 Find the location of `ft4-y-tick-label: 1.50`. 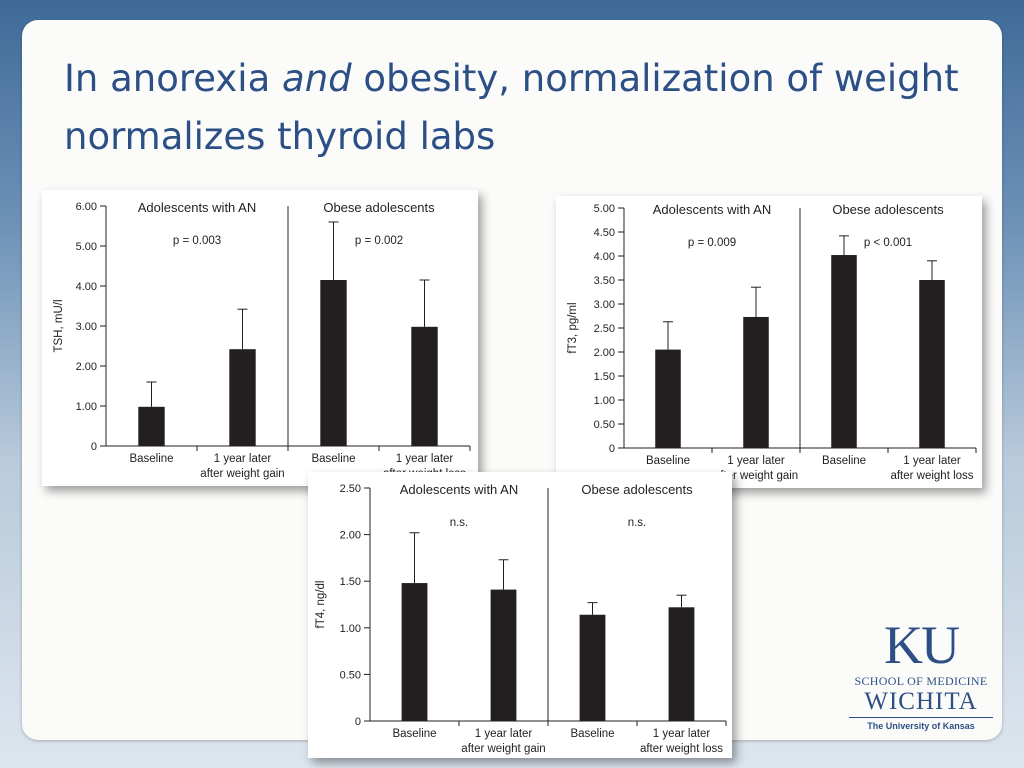

ft4-y-tick-label: 1.50 is located at coordinates (350, 582).